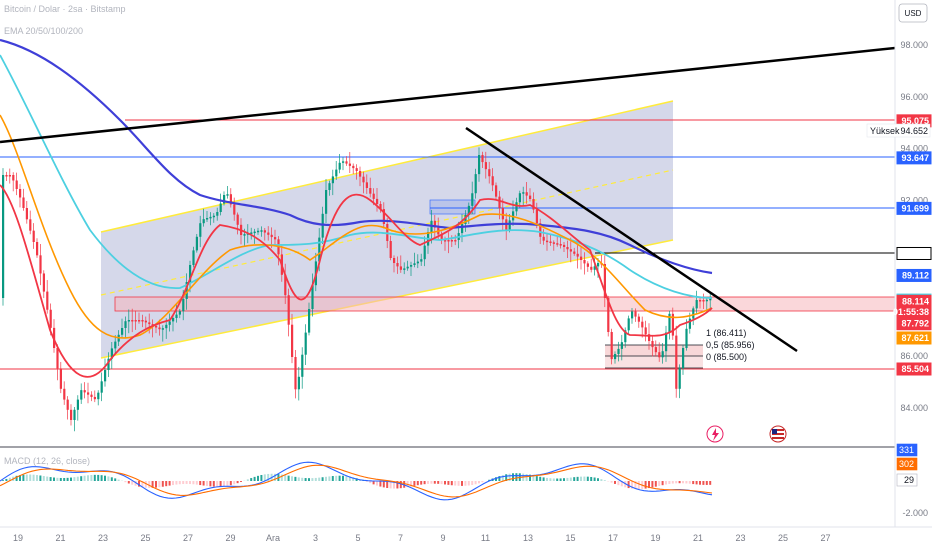 This screenshot has width=932, height=550. I want to click on x-tick-label: 15, so click(570, 538).